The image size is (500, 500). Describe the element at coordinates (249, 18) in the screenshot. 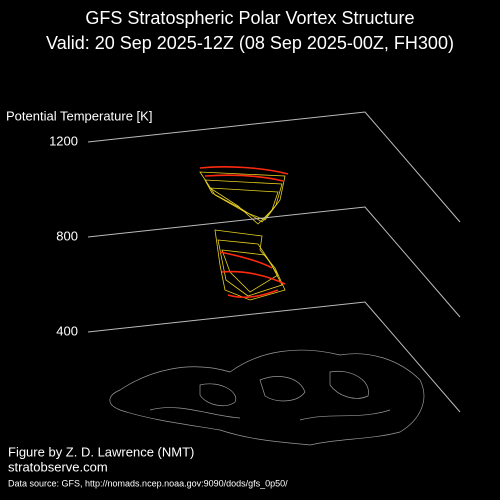

I see `chart-title: GFS Stratospheric Polar Vortex Structure` at that location.